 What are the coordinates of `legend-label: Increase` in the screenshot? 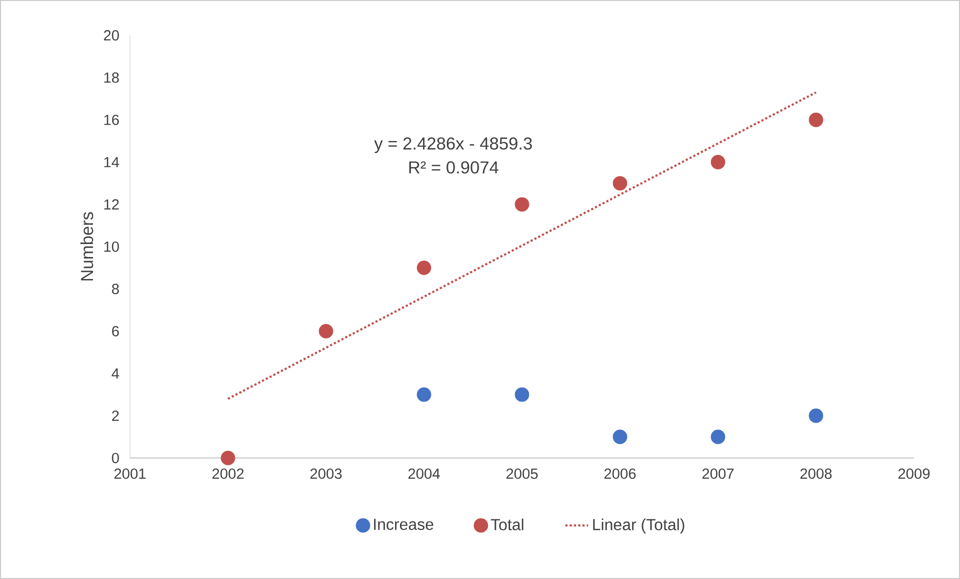 It's located at (404, 524).